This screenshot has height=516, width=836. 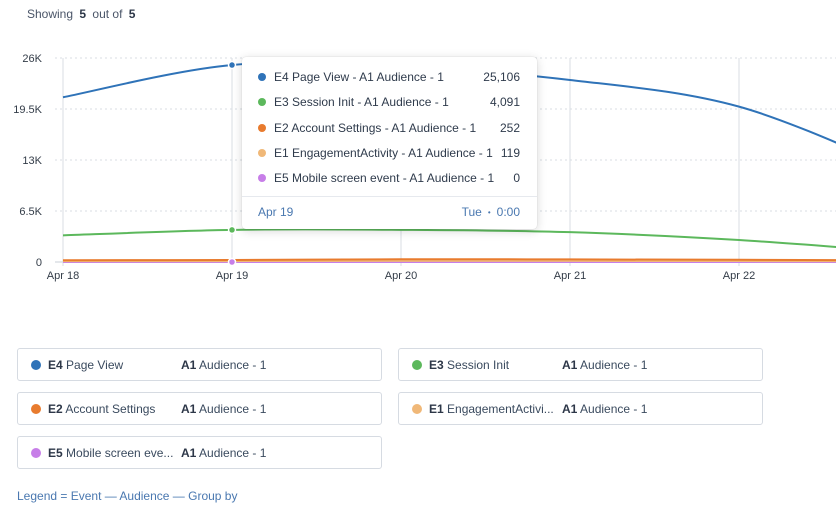 What do you see at coordinates (516, 178) in the screenshot?
I see `tooltip-value: 0` at bounding box center [516, 178].